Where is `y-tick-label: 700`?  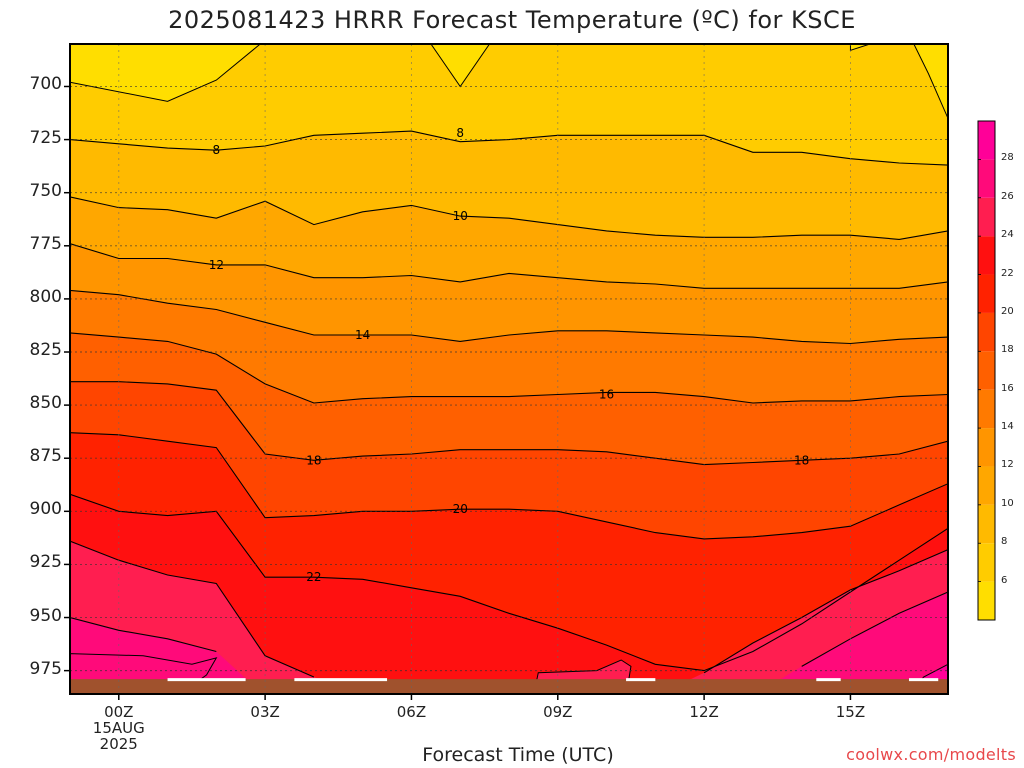
y-tick-label: 700 is located at coordinates (45, 84).